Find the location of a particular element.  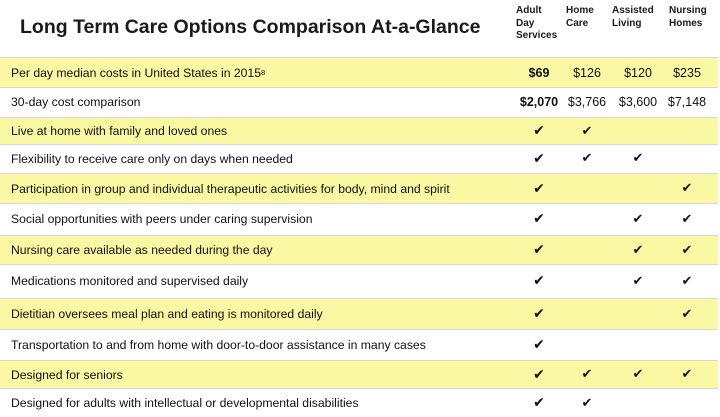

row-label-text: Designed for seniors is located at coordinates (67, 374).